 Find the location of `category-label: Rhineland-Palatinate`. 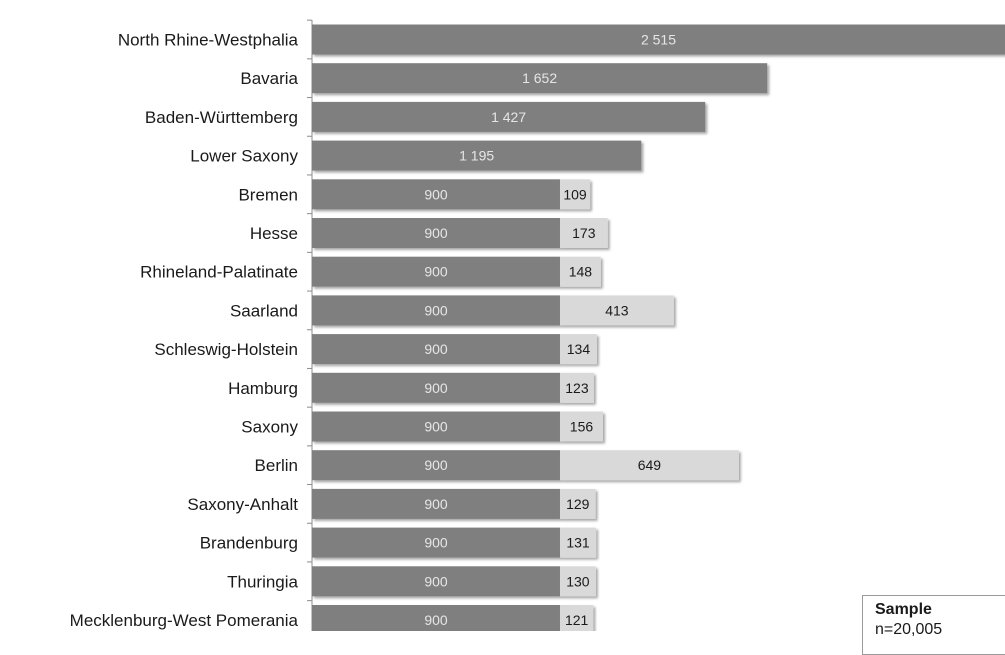

category-label: Rhineland-Palatinate is located at coordinates (219, 272).